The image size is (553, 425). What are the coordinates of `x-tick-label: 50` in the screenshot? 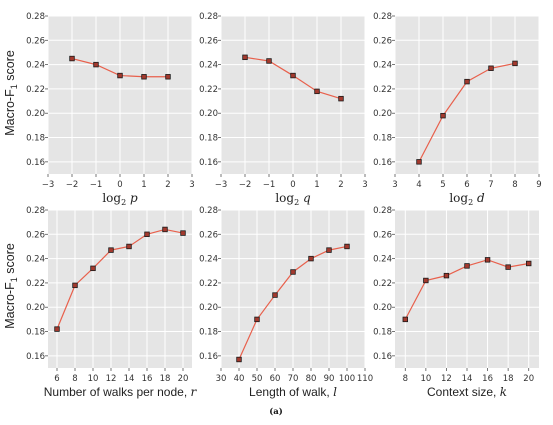 It's located at (257, 379).